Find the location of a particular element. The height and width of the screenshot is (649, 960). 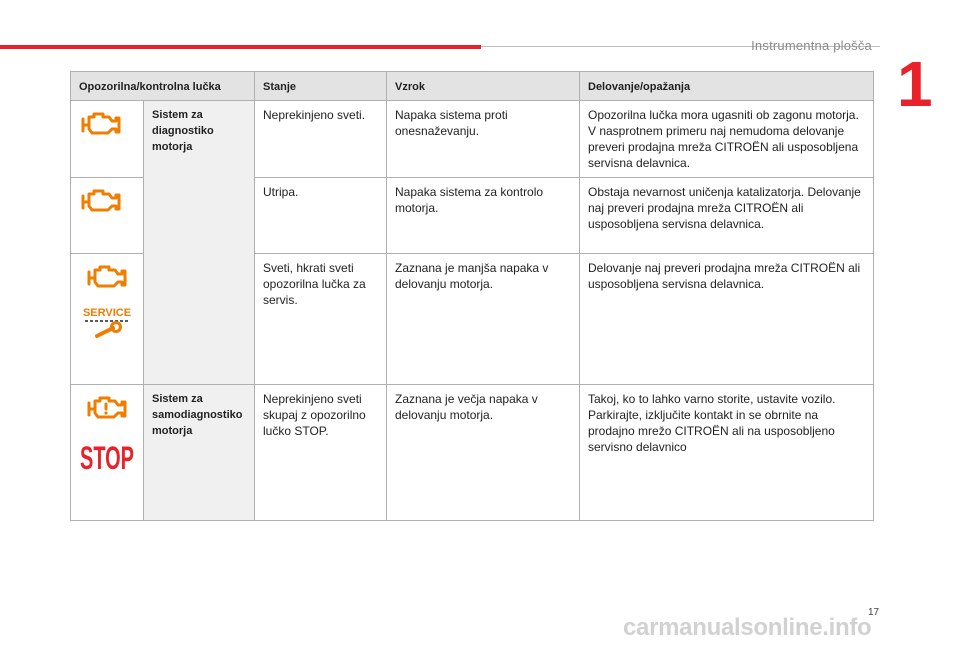

section-title: Instrumentna plošča is located at coordinates (811, 45).